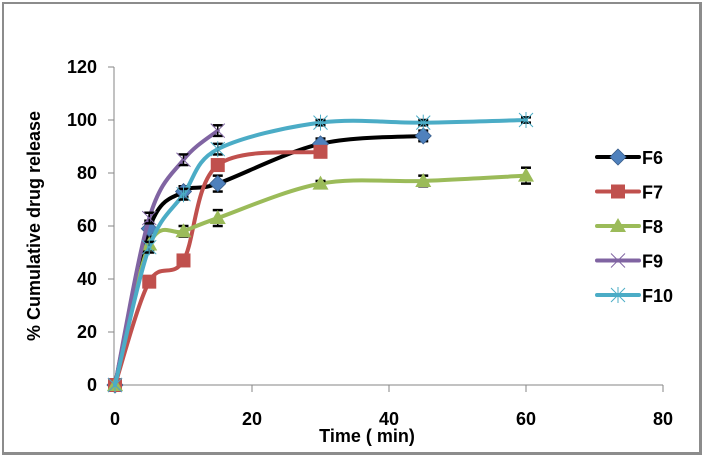 The width and height of the screenshot is (703, 456). Describe the element at coordinates (87, 279) in the screenshot. I see `y-tick-label: 40` at that location.